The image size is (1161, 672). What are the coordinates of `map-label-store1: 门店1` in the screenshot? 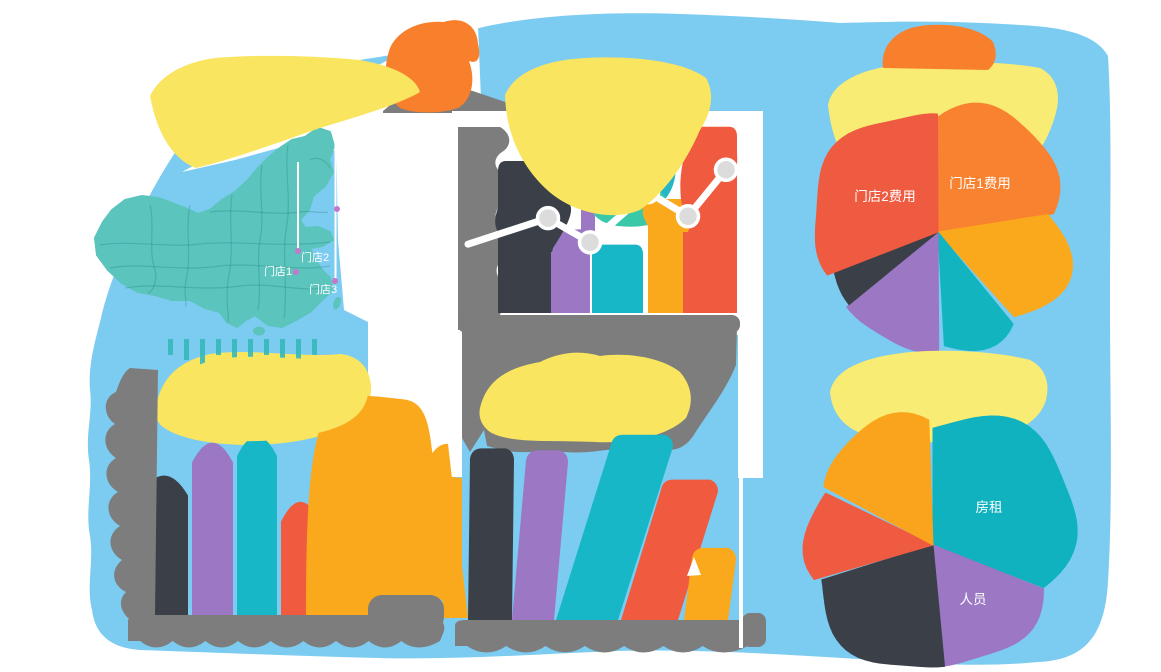 It's located at (278, 271).